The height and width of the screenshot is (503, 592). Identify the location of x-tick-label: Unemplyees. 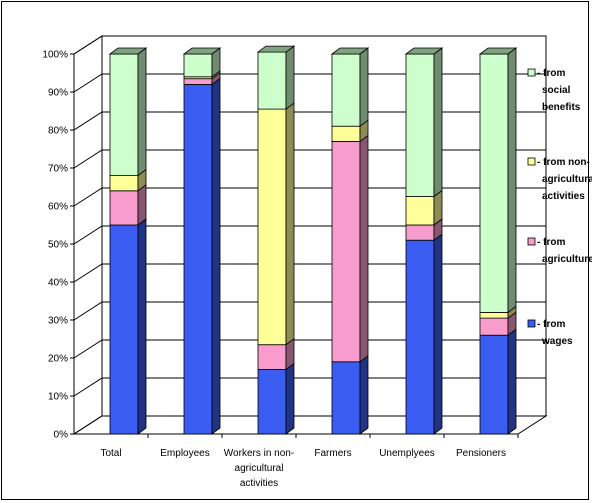
(407, 453).